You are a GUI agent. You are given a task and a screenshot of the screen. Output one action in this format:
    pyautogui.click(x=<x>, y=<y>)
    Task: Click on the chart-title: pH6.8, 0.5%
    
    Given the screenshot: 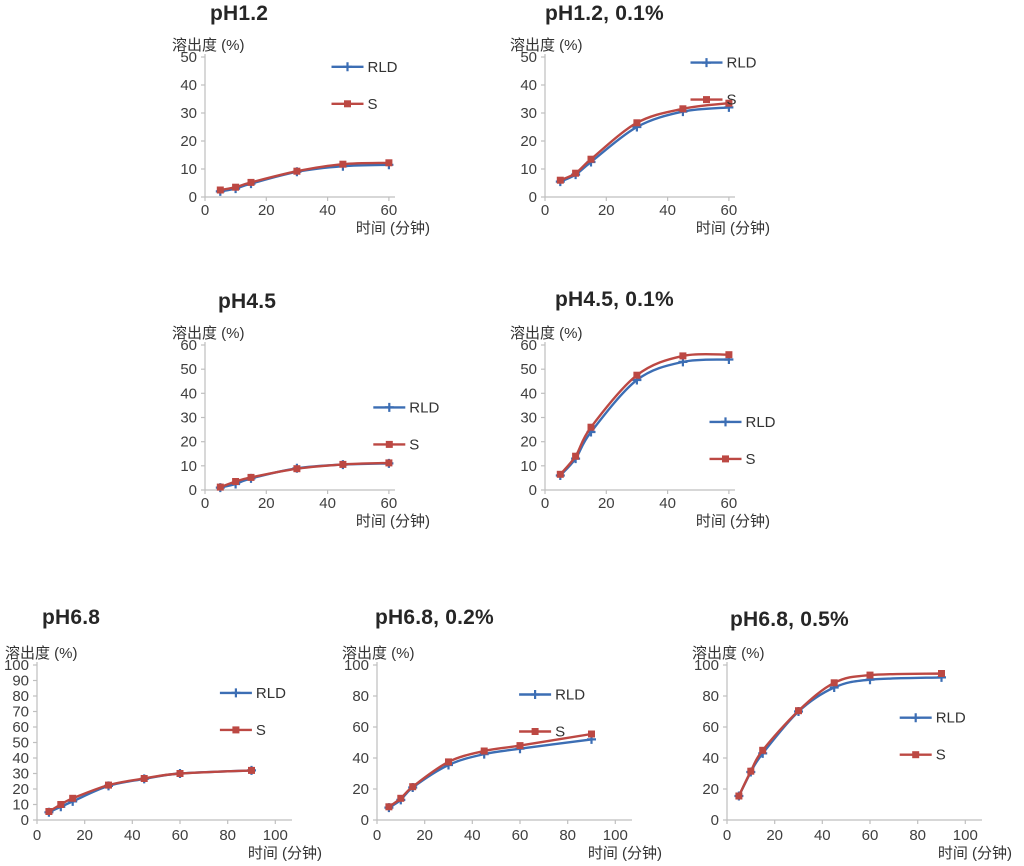 What is the action you would take?
    pyautogui.click(x=789, y=619)
    